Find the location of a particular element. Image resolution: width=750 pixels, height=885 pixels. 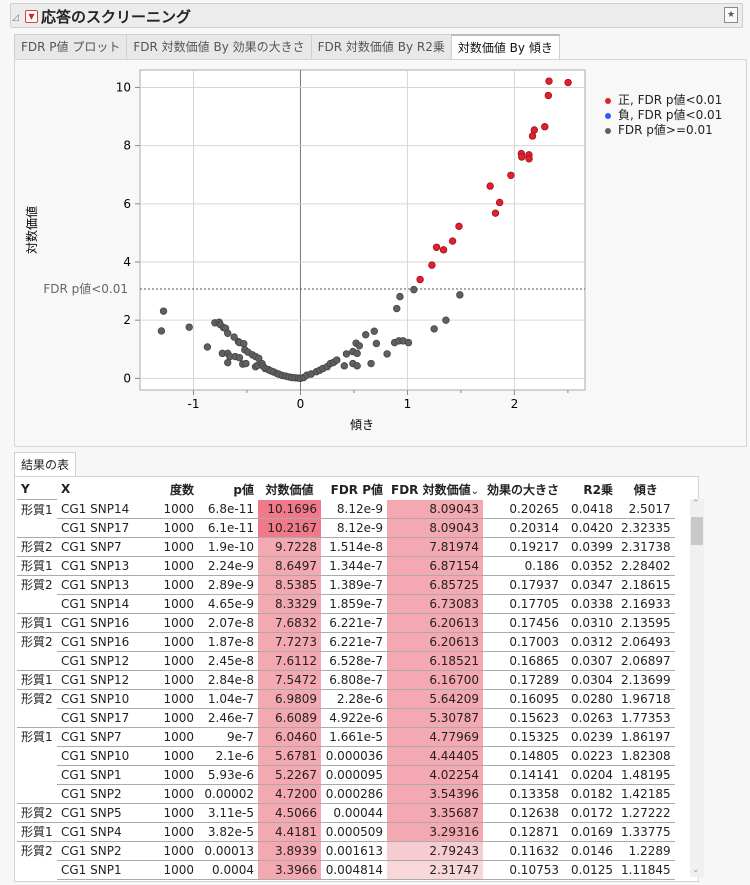

scroll-down-icon: ⌄ is located at coordinates (696, 870).